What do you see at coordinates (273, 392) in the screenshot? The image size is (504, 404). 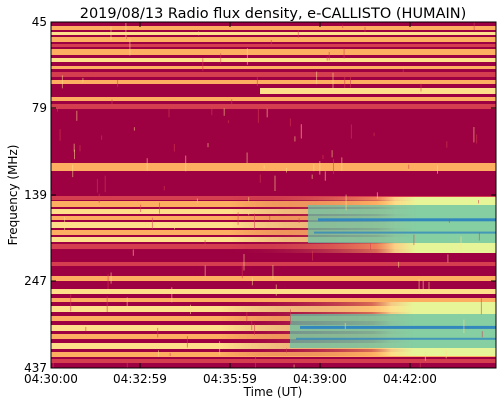 I see `x-axis-label: Time (UT)` at bounding box center [273, 392].